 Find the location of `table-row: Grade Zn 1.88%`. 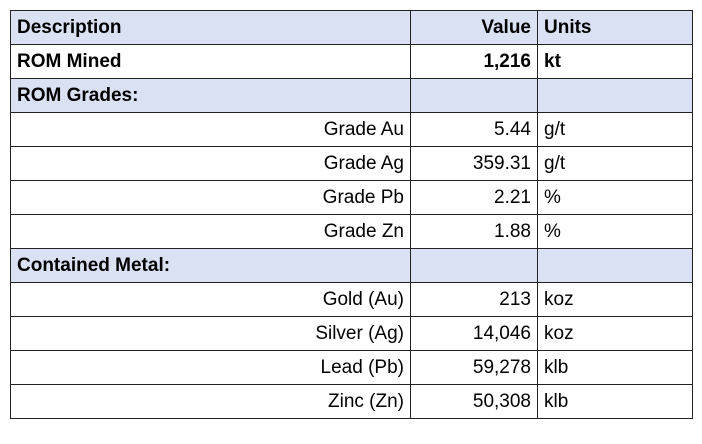

table-row: Grade Zn 1.88% is located at coordinates (351, 231).